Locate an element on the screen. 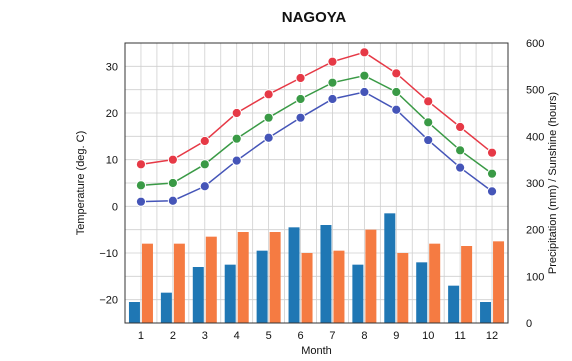 This screenshot has height=361, width=572. x-tick-label: 3 is located at coordinates (205, 336).